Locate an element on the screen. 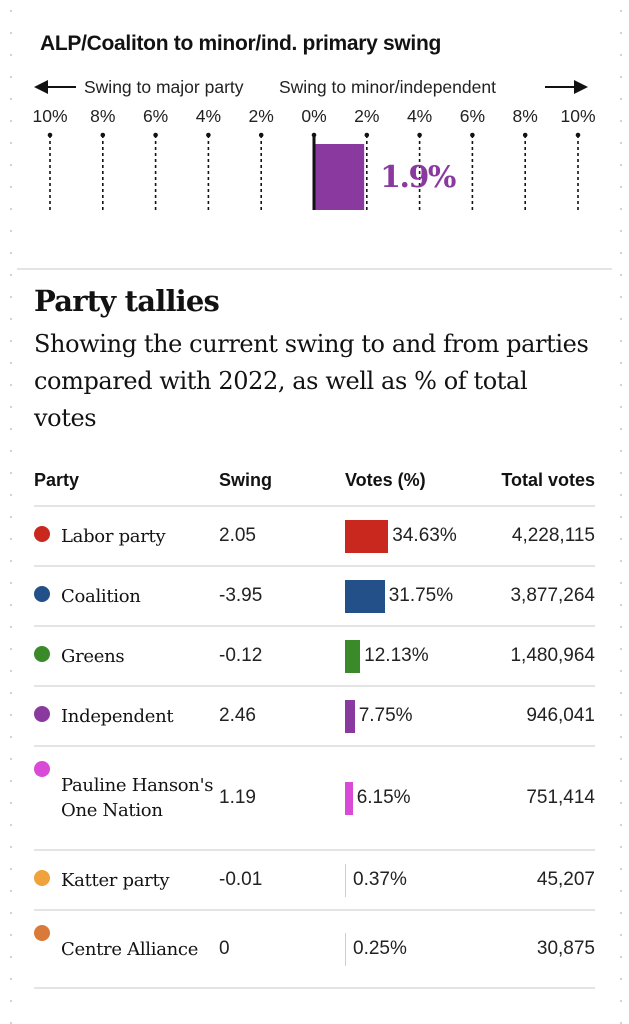 This screenshot has width=629, height=1024. party-cell: Independent is located at coordinates (126, 716).